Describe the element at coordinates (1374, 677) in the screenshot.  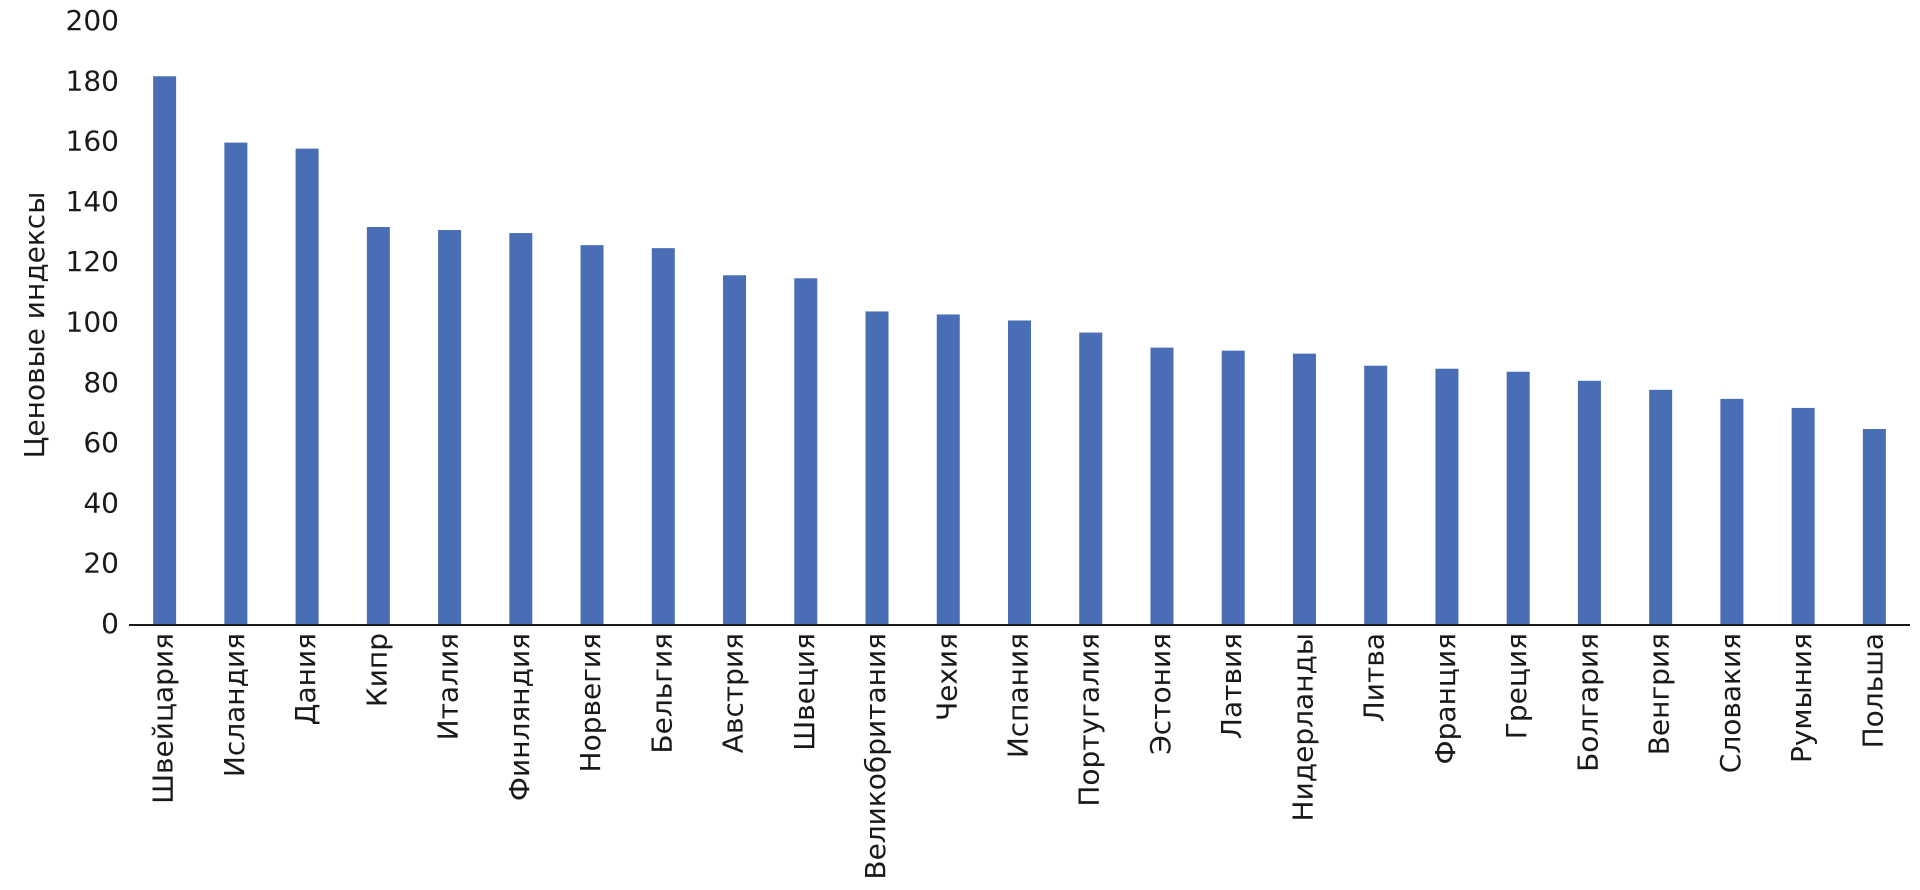
I see `x-tick-label: Литва` at that location.